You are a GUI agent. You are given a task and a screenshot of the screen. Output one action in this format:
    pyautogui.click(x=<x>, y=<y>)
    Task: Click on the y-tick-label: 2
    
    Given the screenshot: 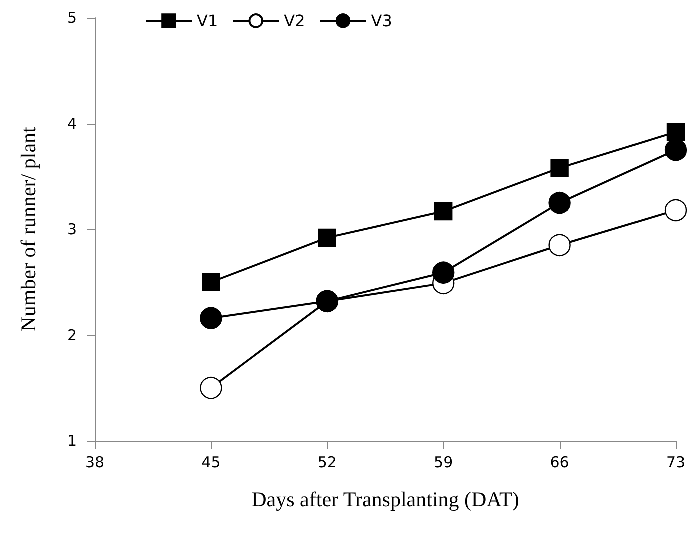 What is the action you would take?
    pyautogui.click(x=72, y=335)
    